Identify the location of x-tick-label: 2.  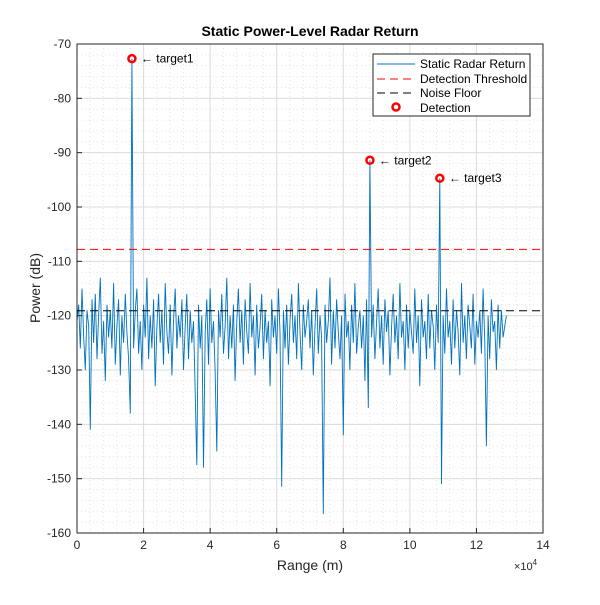
(143, 545).